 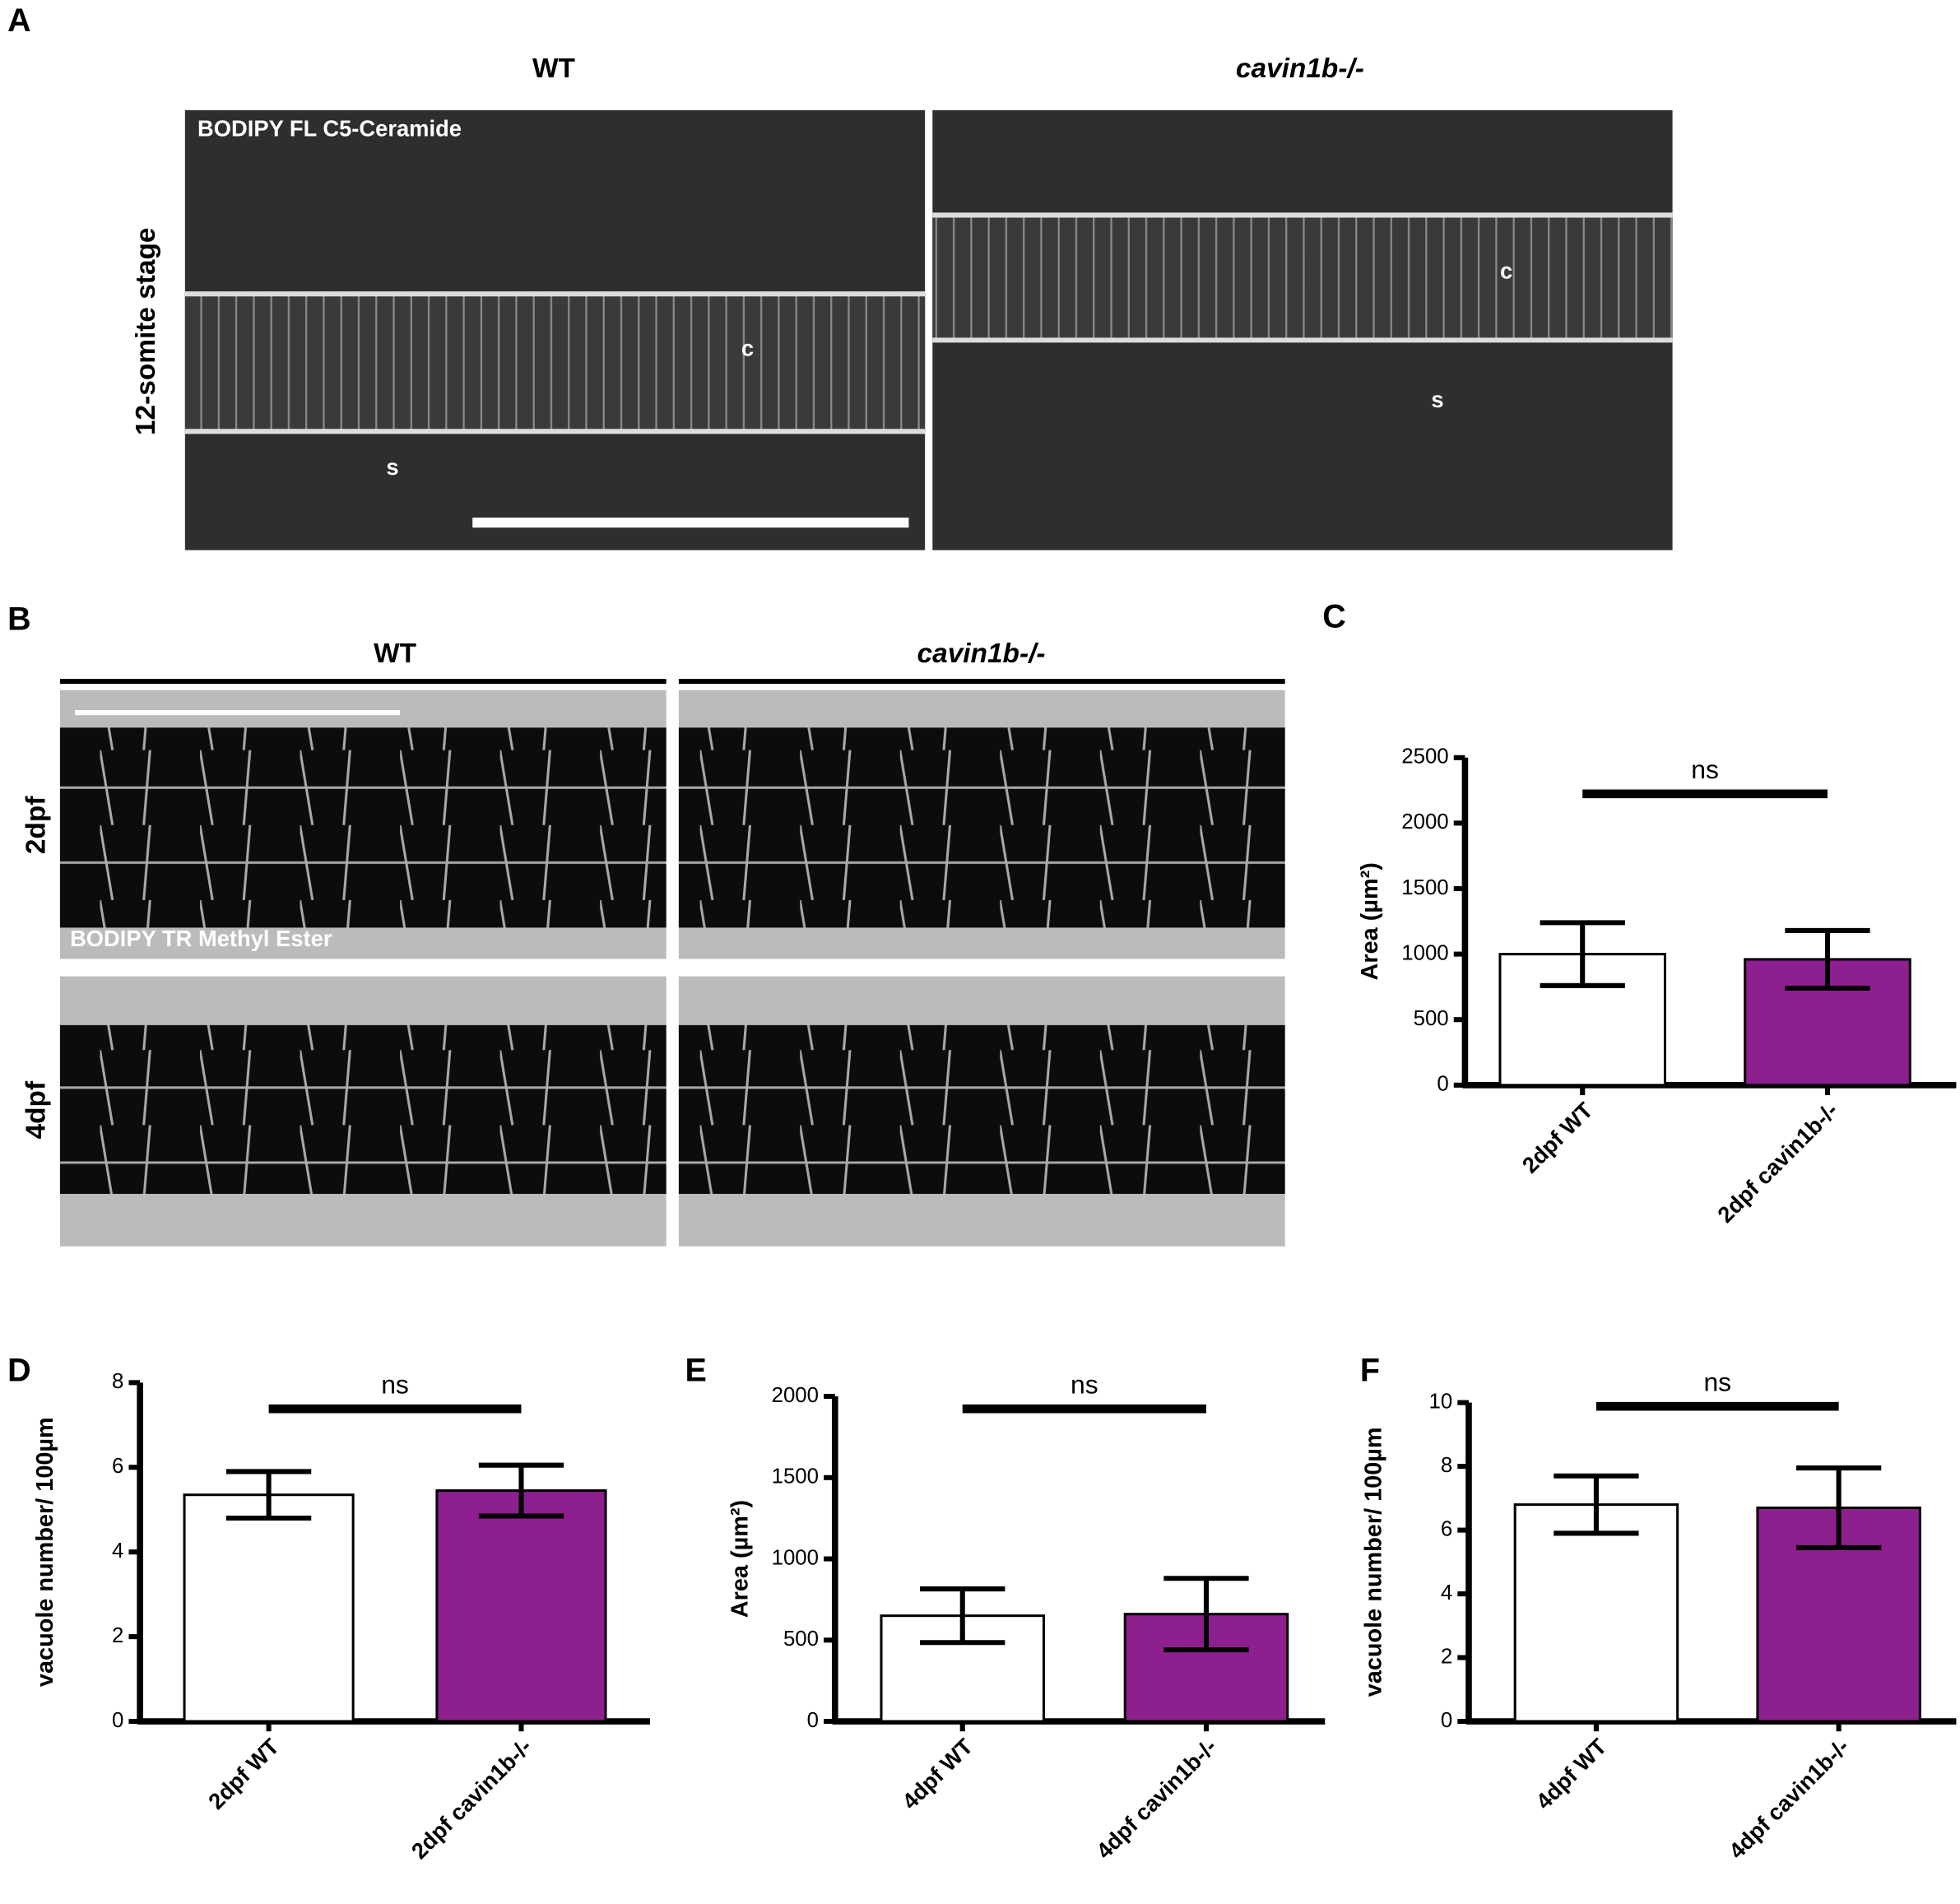 I want to click on panel-label: B, so click(x=19, y=619).